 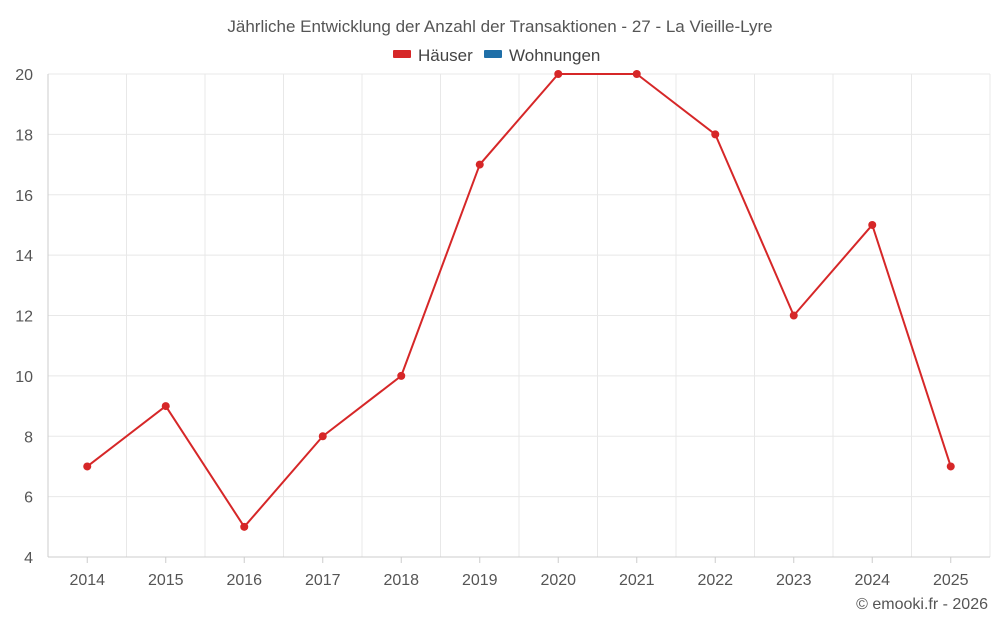 What do you see at coordinates (558, 580) in the screenshot?
I see `x-tick-label: 2020` at bounding box center [558, 580].